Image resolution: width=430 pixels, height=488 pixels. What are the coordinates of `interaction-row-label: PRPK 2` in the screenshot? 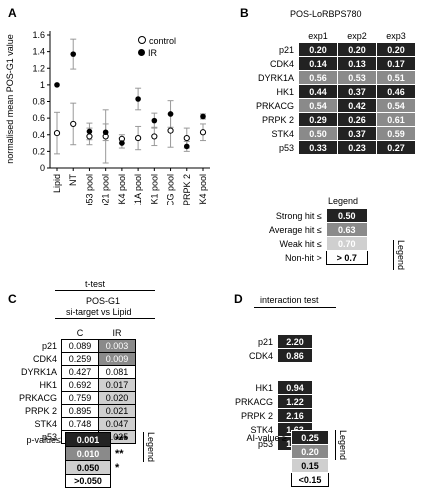 It's located at (256, 415).